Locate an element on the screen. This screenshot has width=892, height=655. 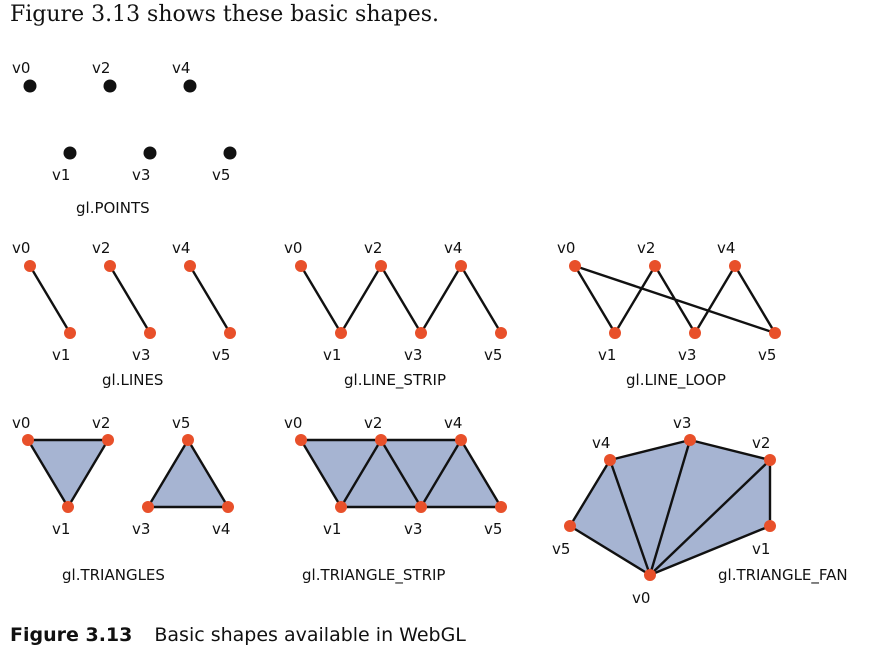
point-v1 is located at coordinates (70, 153).